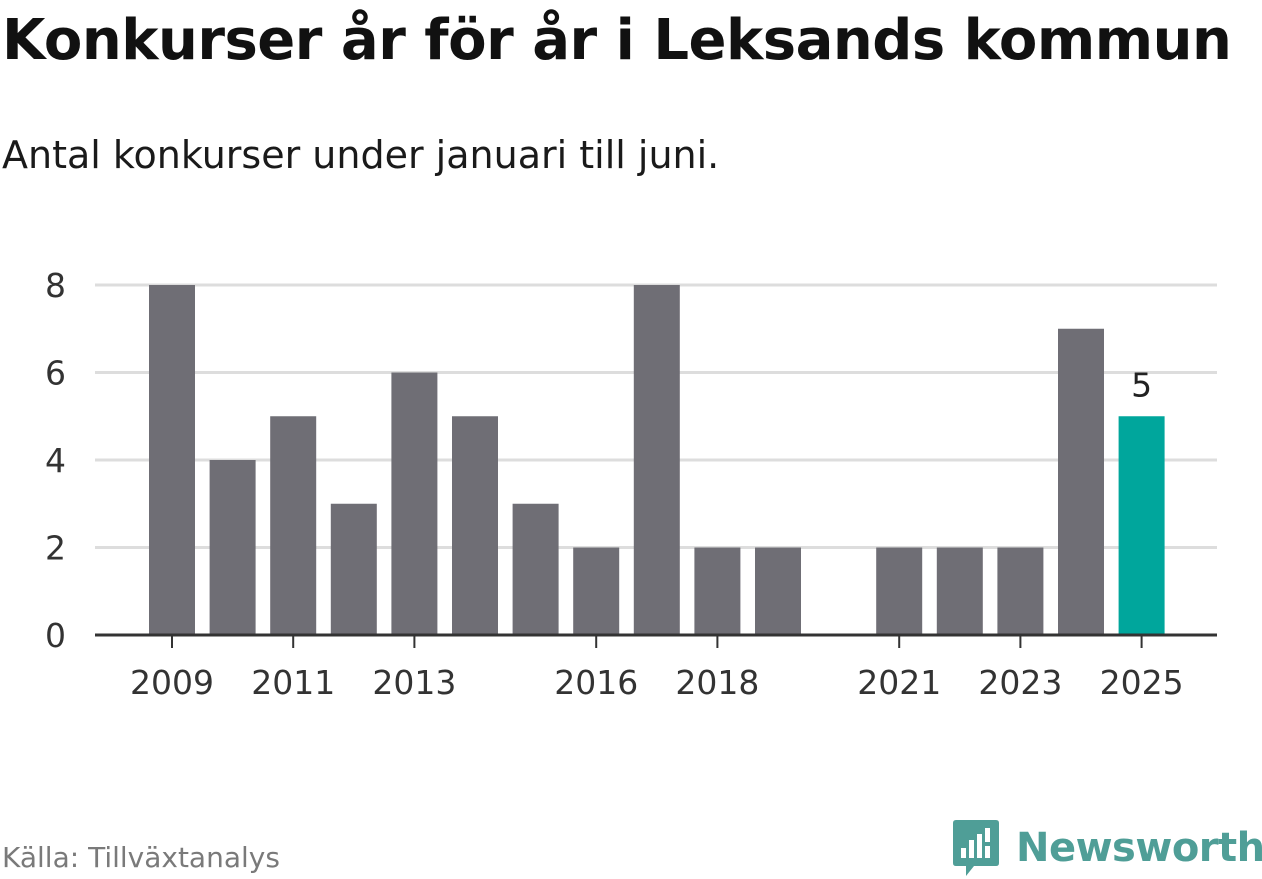 The width and height of the screenshot is (1262, 879). I want to click on x-tick-label: 2021, so click(899, 682).